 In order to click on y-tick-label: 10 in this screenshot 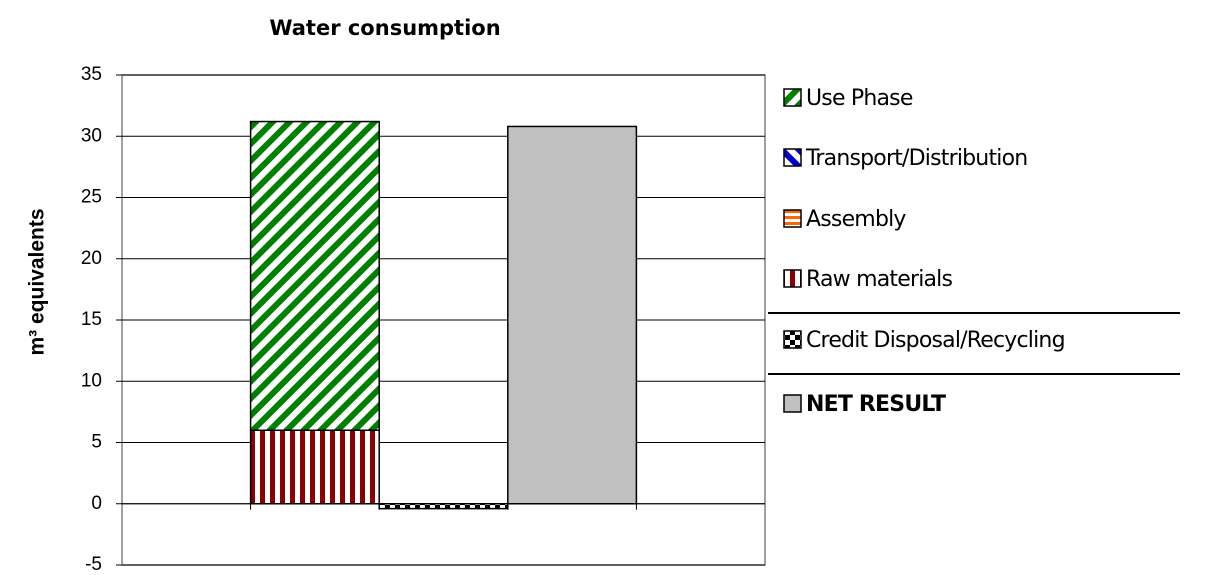, I will do `click(91, 380)`.